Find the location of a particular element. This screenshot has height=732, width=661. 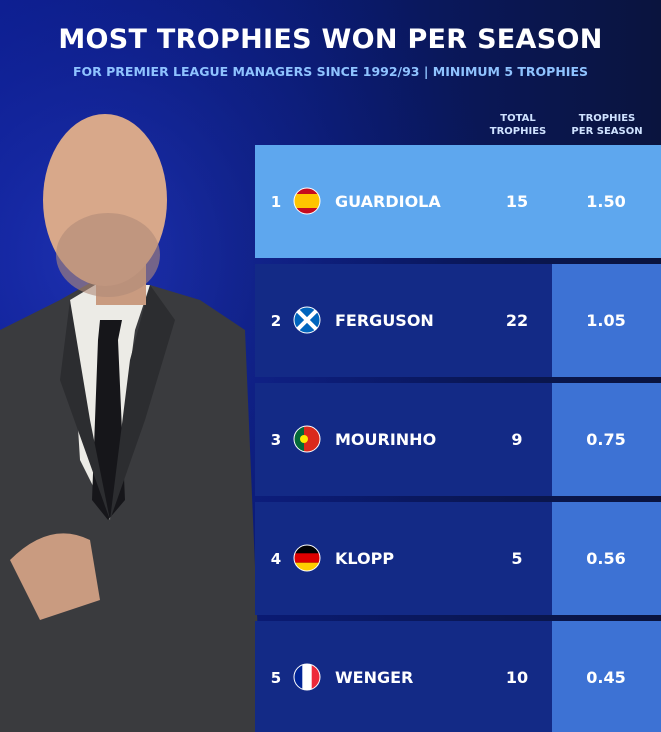

rank: 5 is located at coordinates (276, 677).